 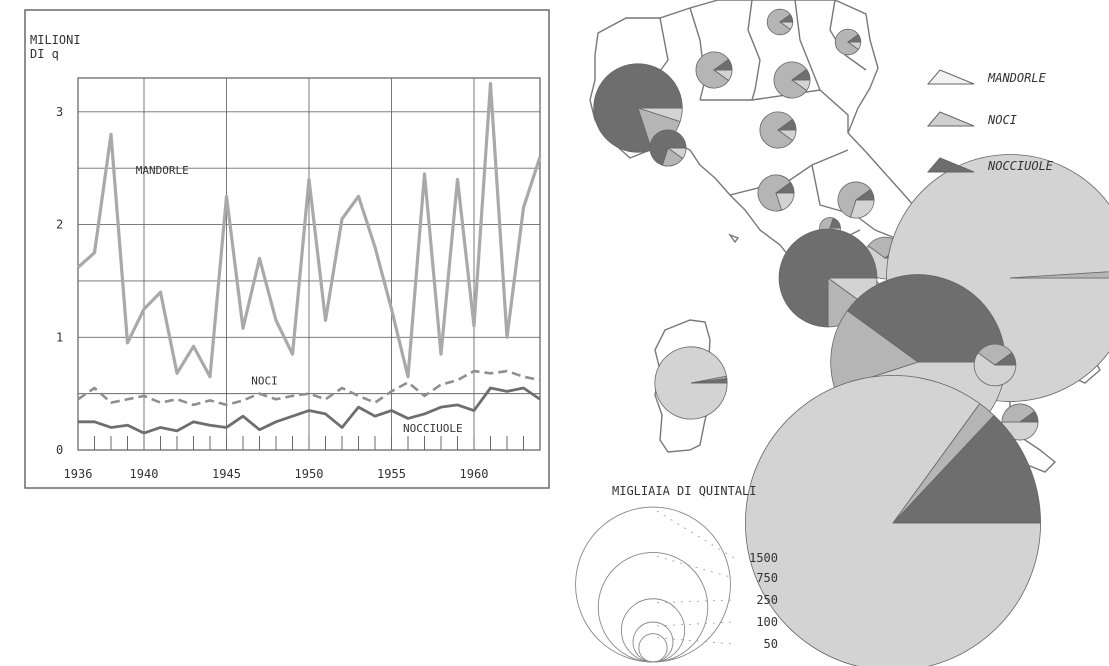 What do you see at coordinates (309, 410) in the screenshot?
I see `series-line-nocciuole` at bounding box center [309, 410].